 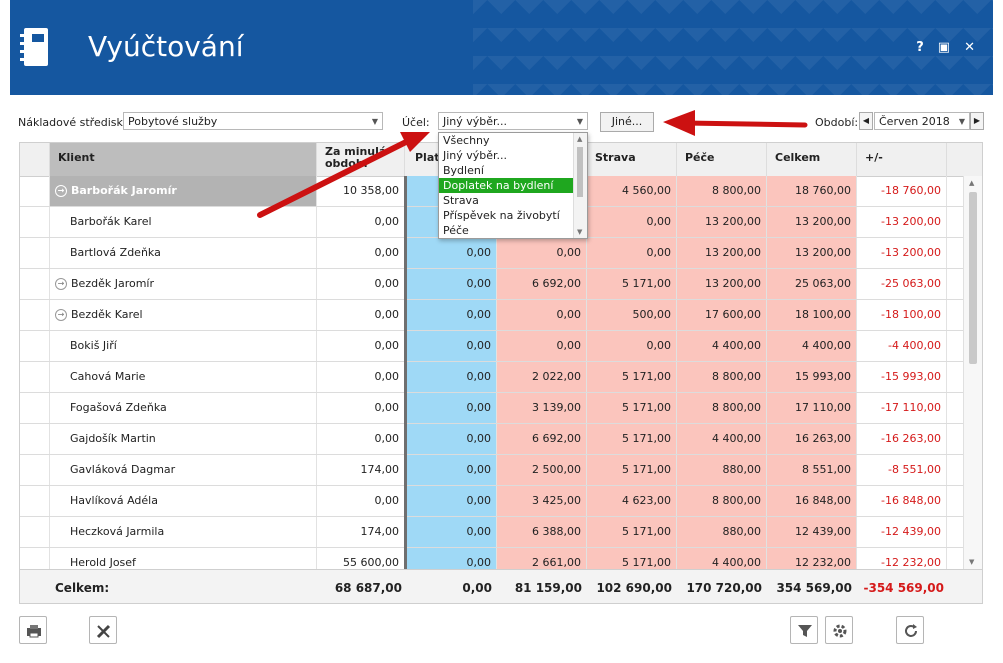 What do you see at coordinates (361, 159) in the screenshot?
I see `header-prev: Za minulá období` at bounding box center [361, 159].